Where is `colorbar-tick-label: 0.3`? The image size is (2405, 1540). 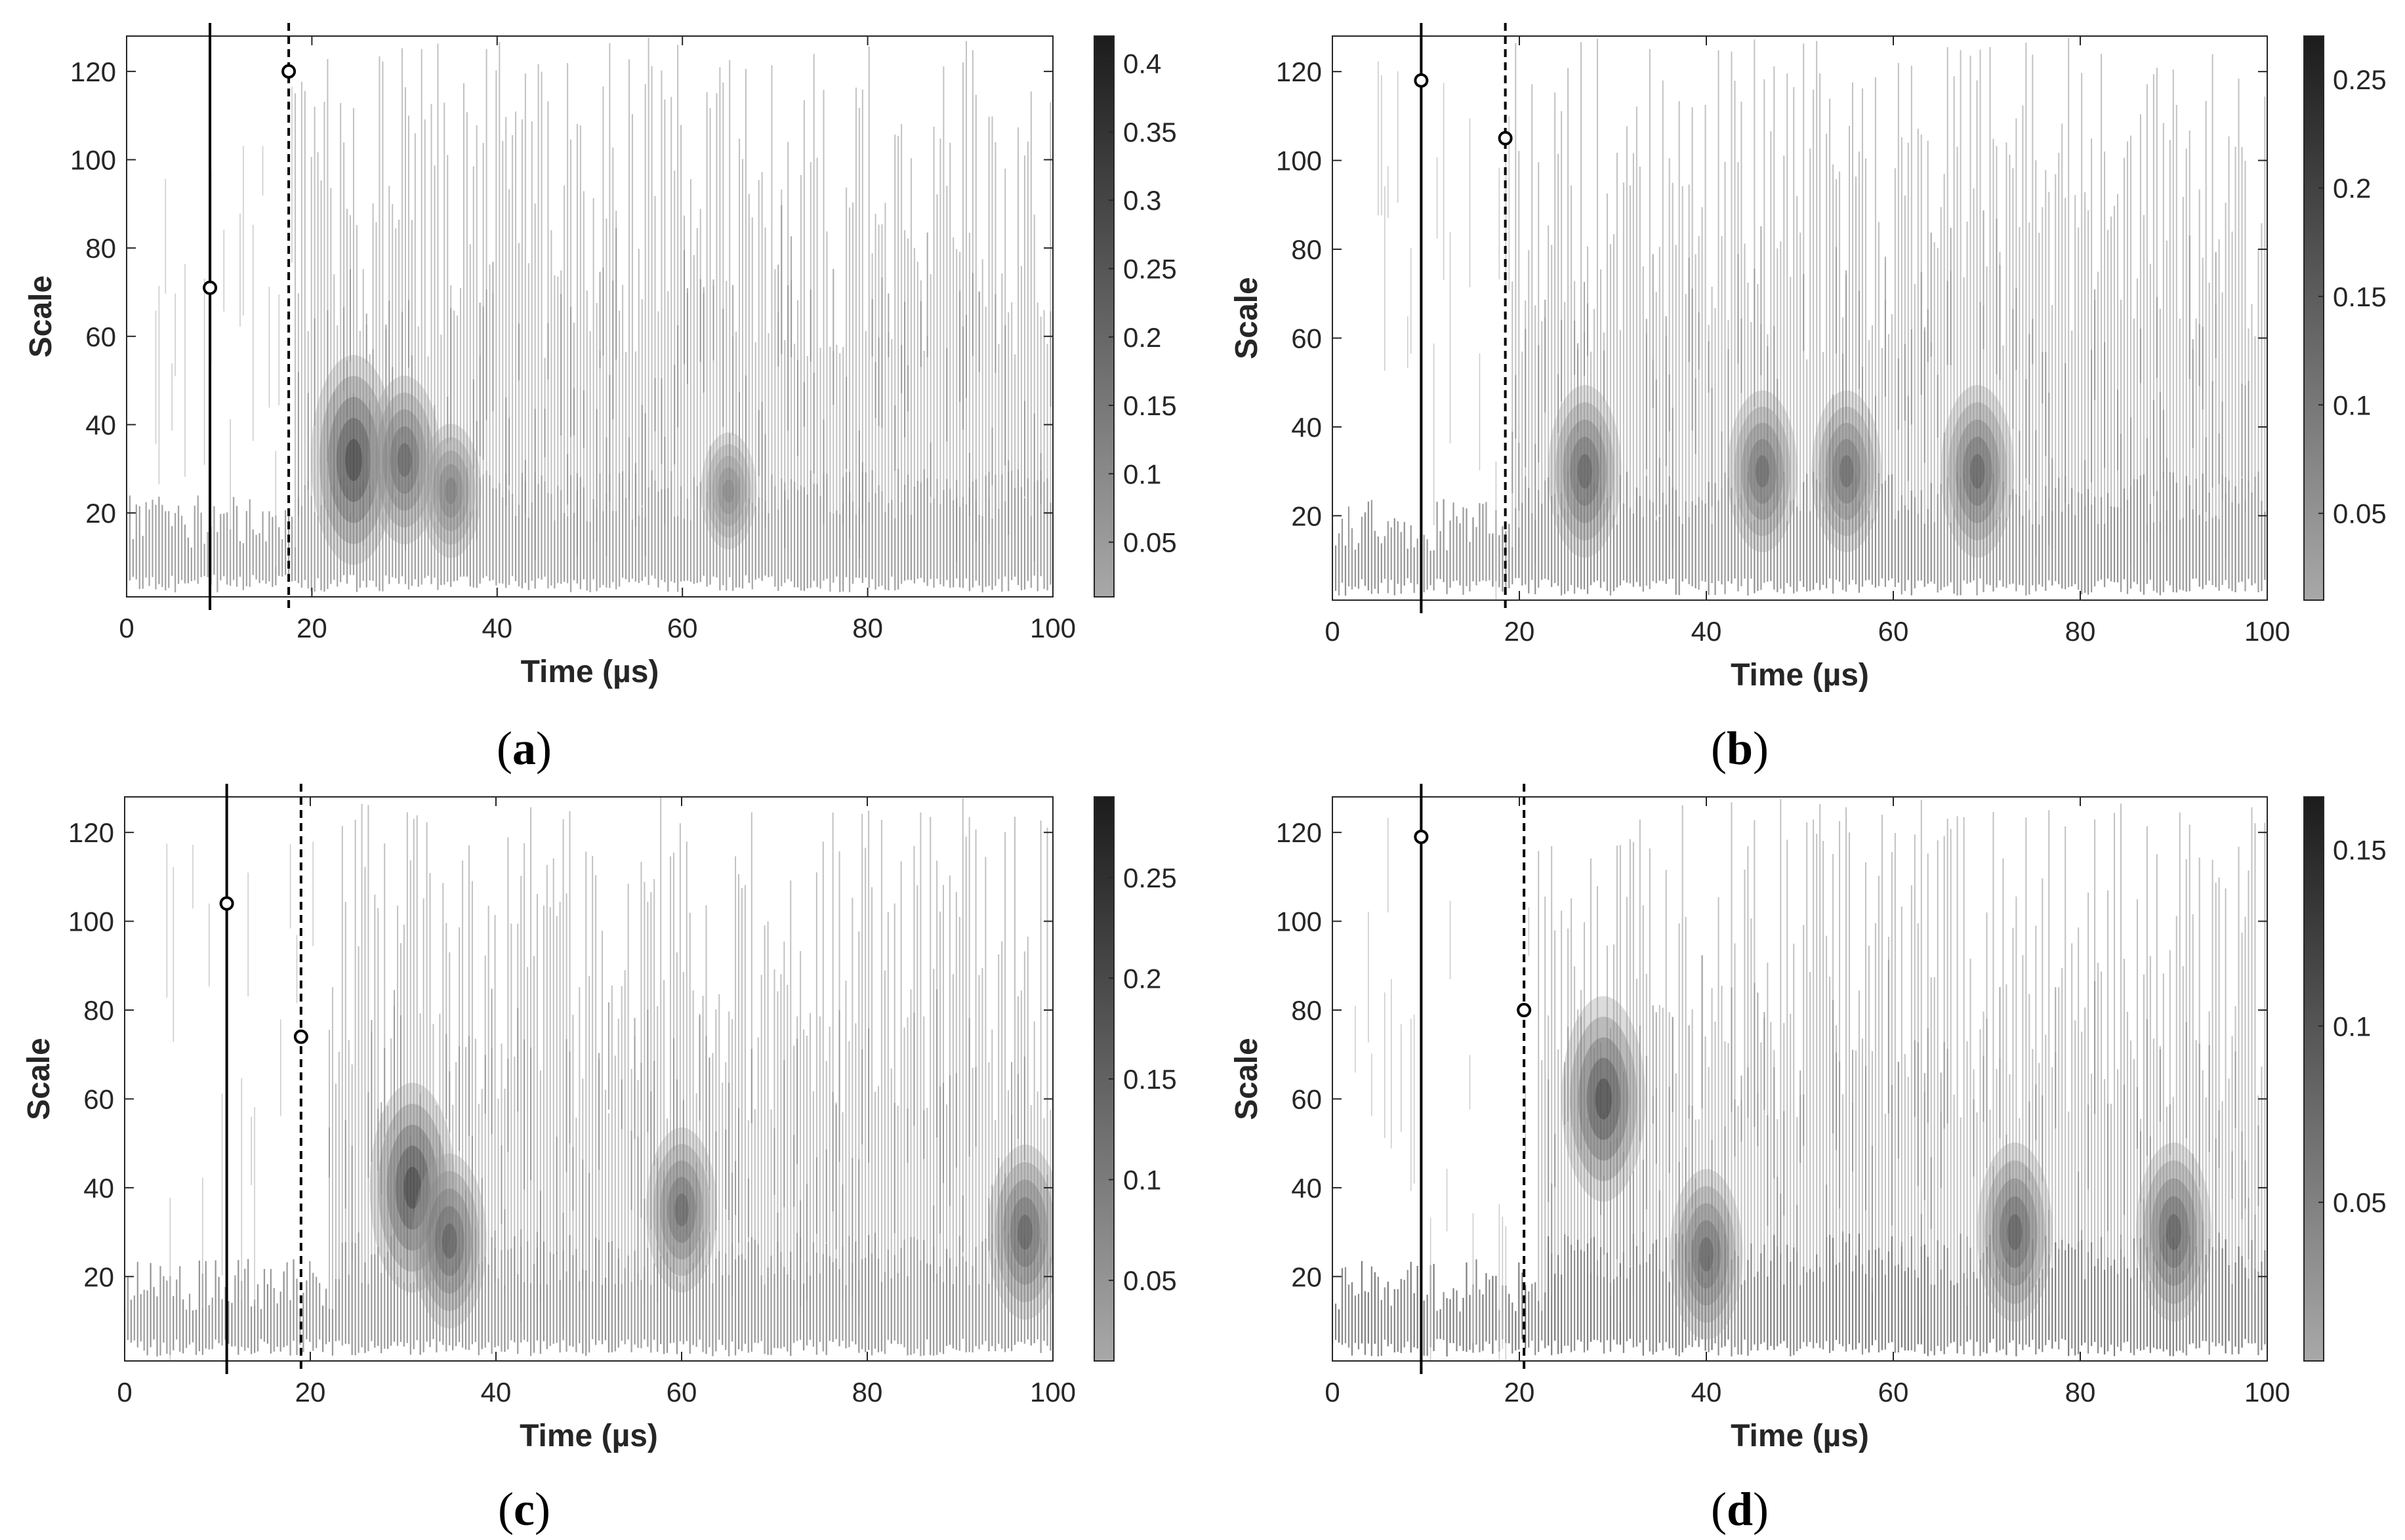
colorbar-tick-label: 0.3 is located at coordinates (1142, 200).